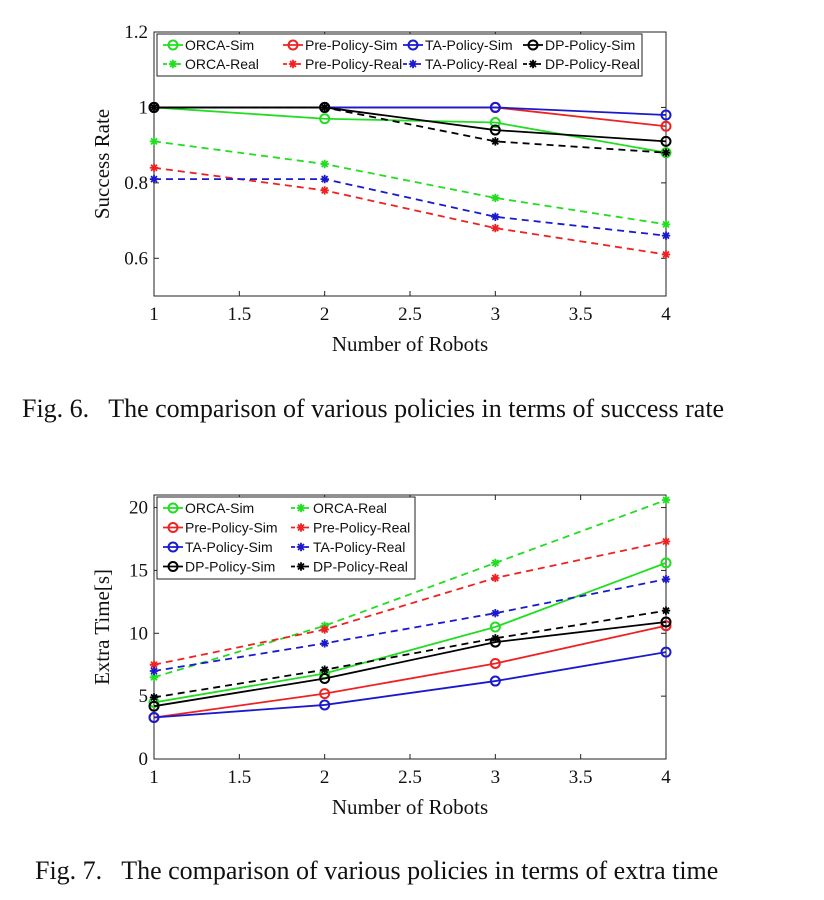 This screenshot has width=824, height=900. What do you see at coordinates (340, 45) in the screenshot?
I see `legend-entry: Pre-Policy-Sim` at bounding box center [340, 45].